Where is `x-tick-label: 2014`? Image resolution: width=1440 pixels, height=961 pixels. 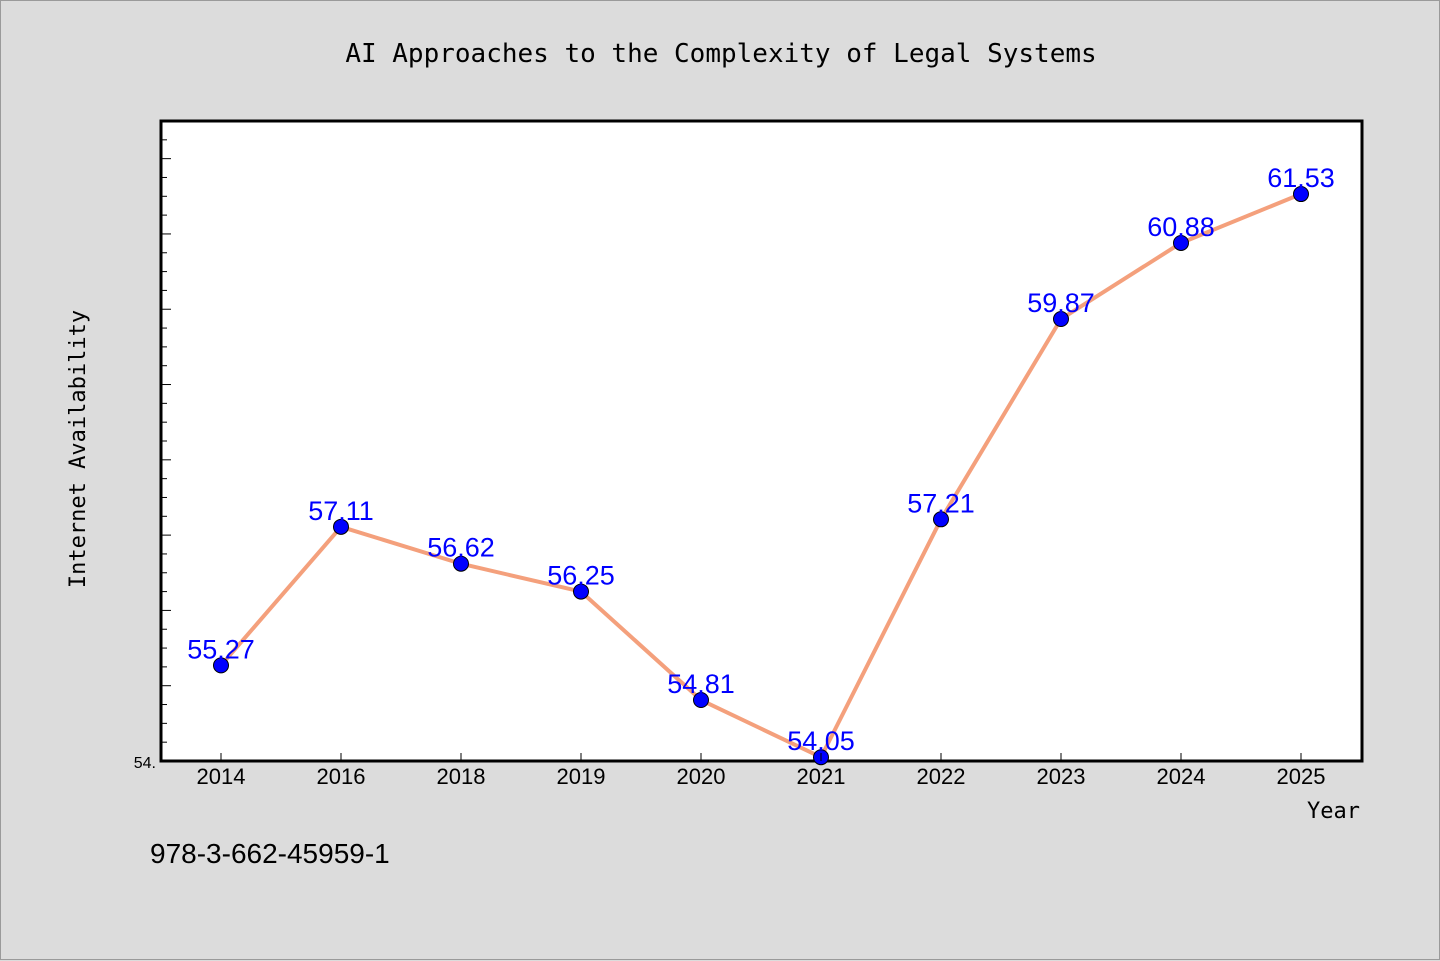
x-tick-label: 2014 is located at coordinates (221, 776).